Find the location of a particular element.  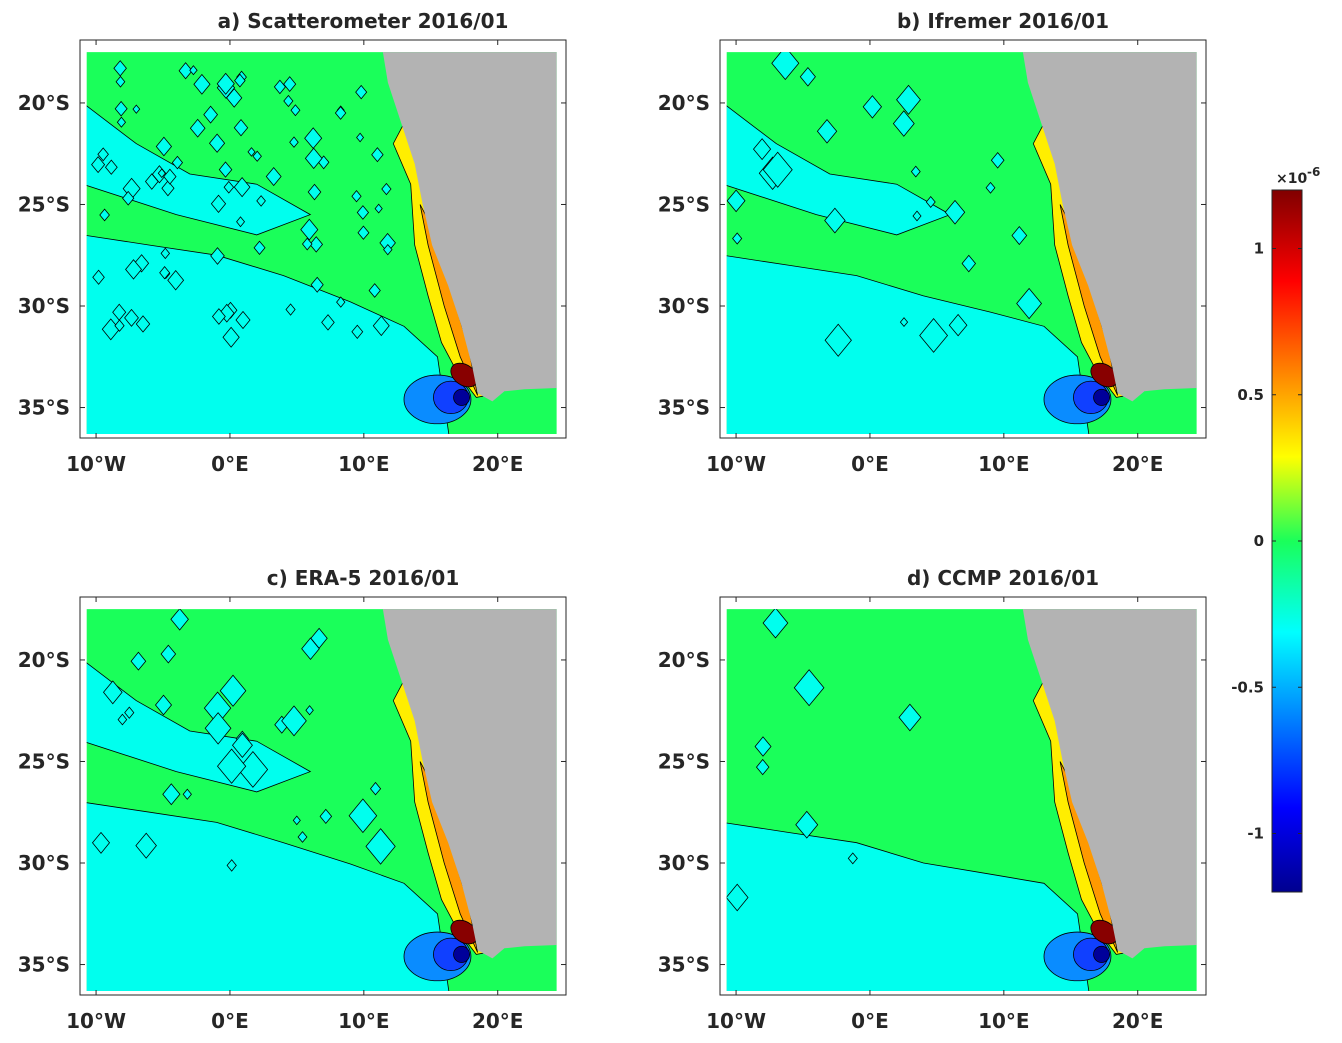

x-tick-label: 10°W is located at coordinates (736, 464).